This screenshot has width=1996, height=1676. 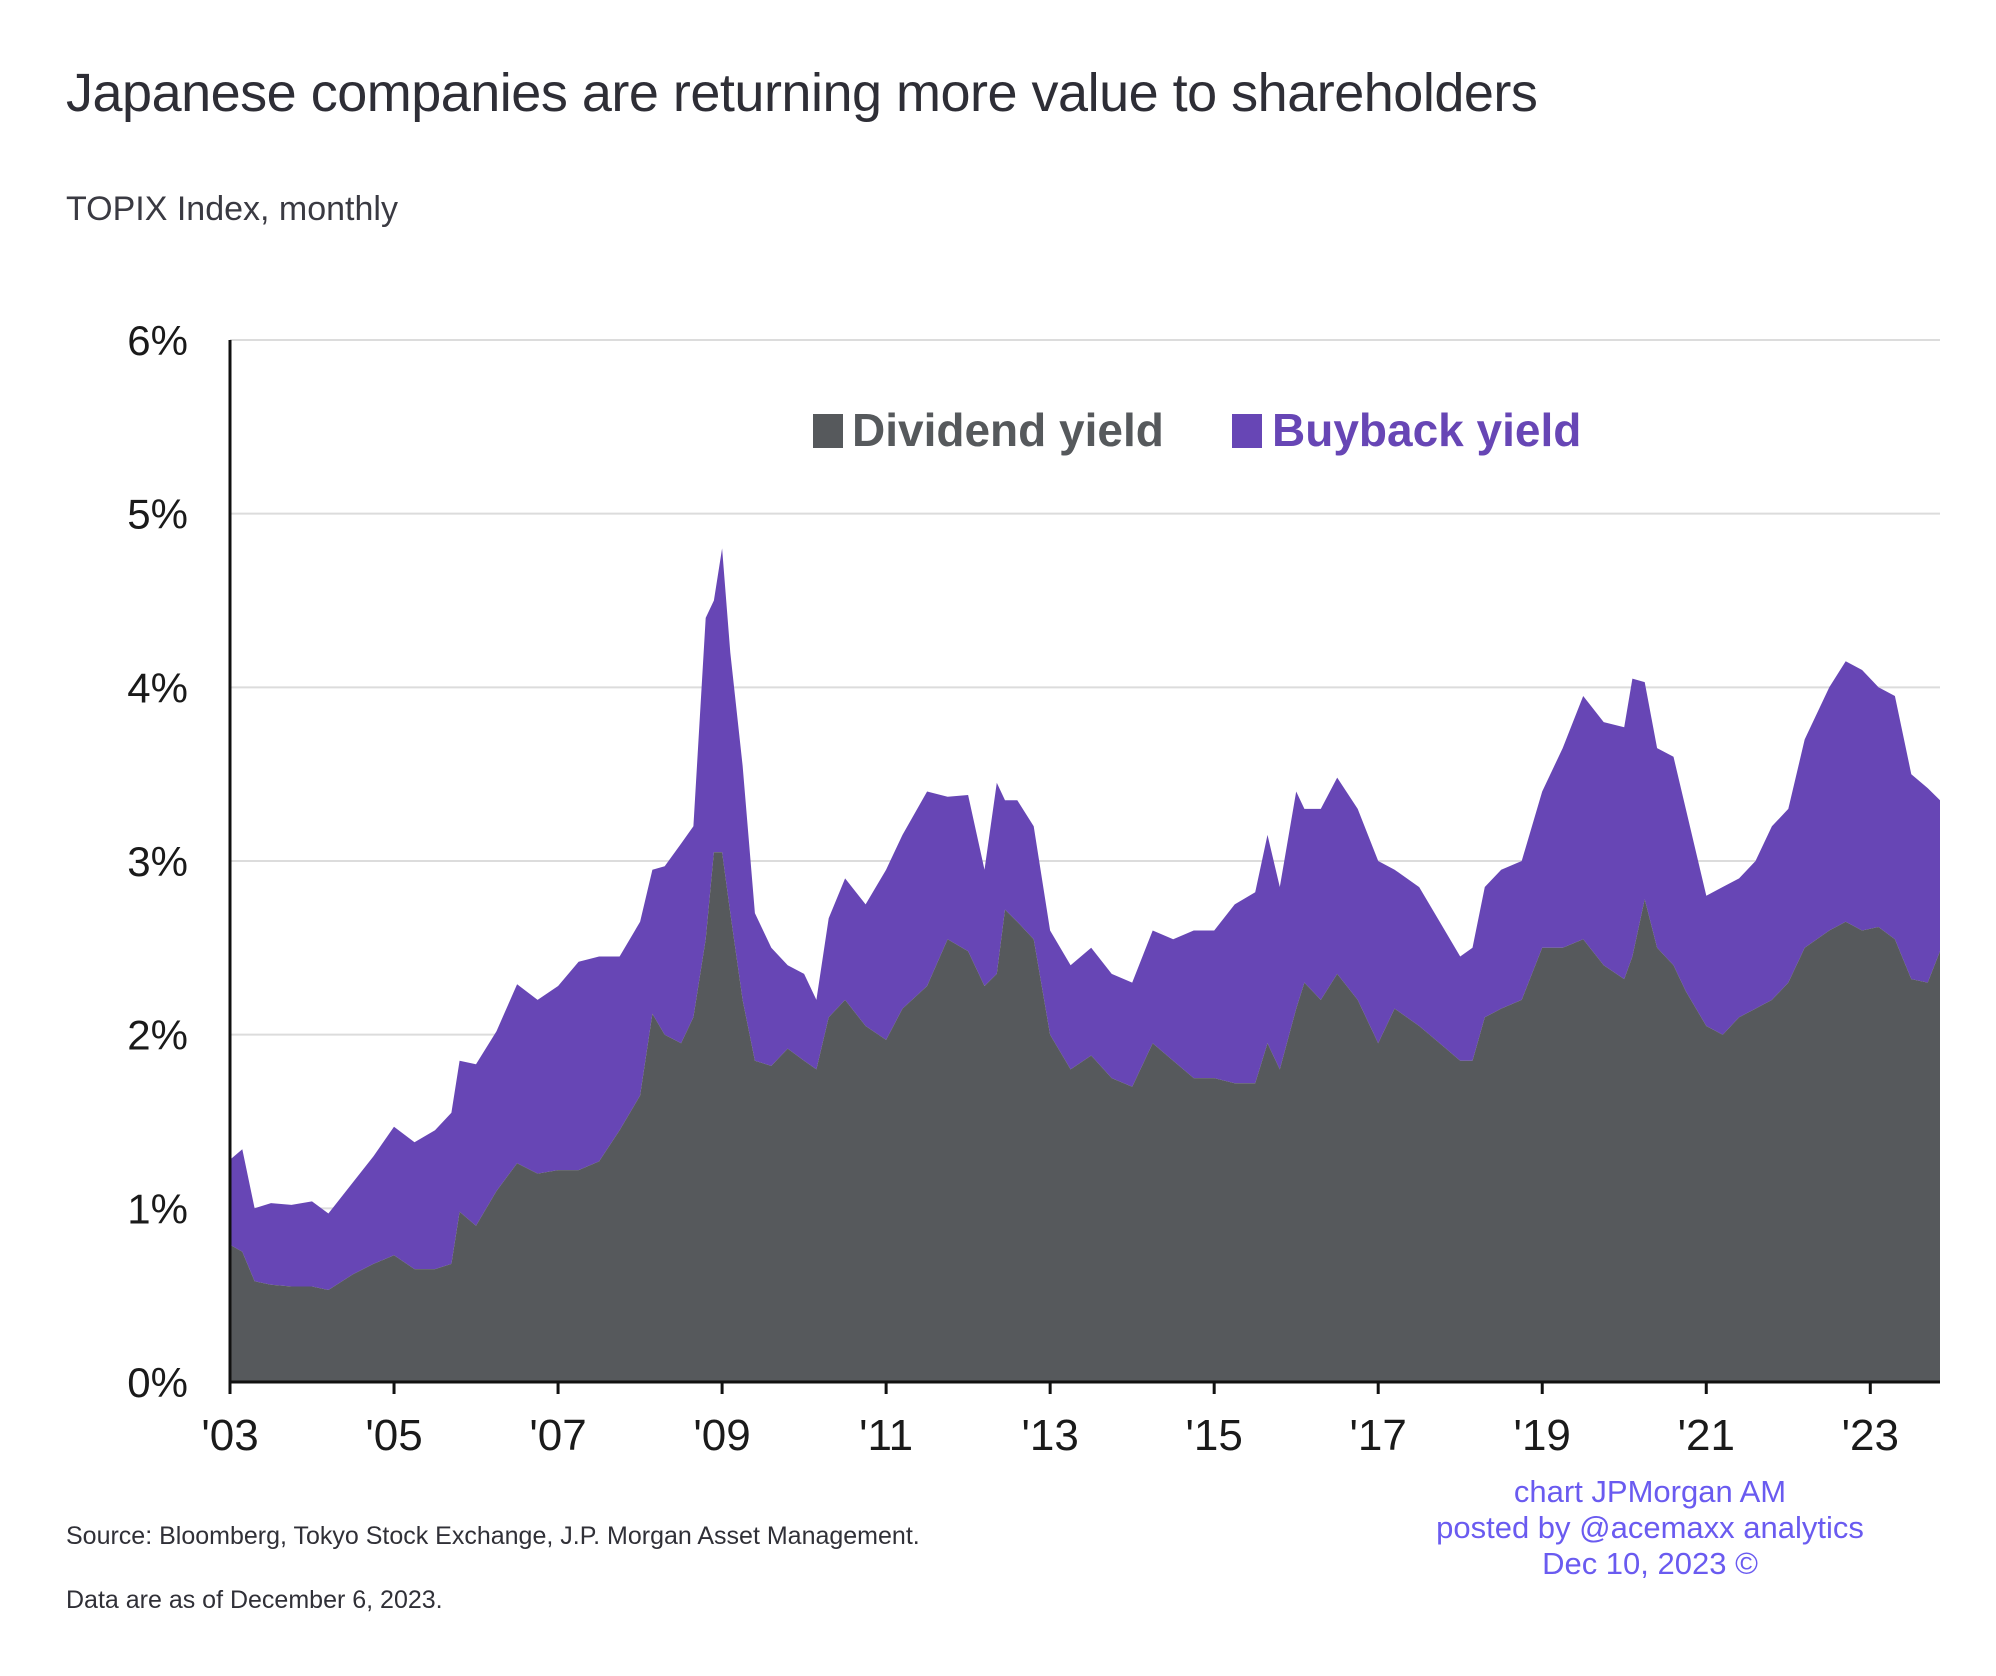 I want to click on x-tick-label: '07, so click(x=557, y=1435).